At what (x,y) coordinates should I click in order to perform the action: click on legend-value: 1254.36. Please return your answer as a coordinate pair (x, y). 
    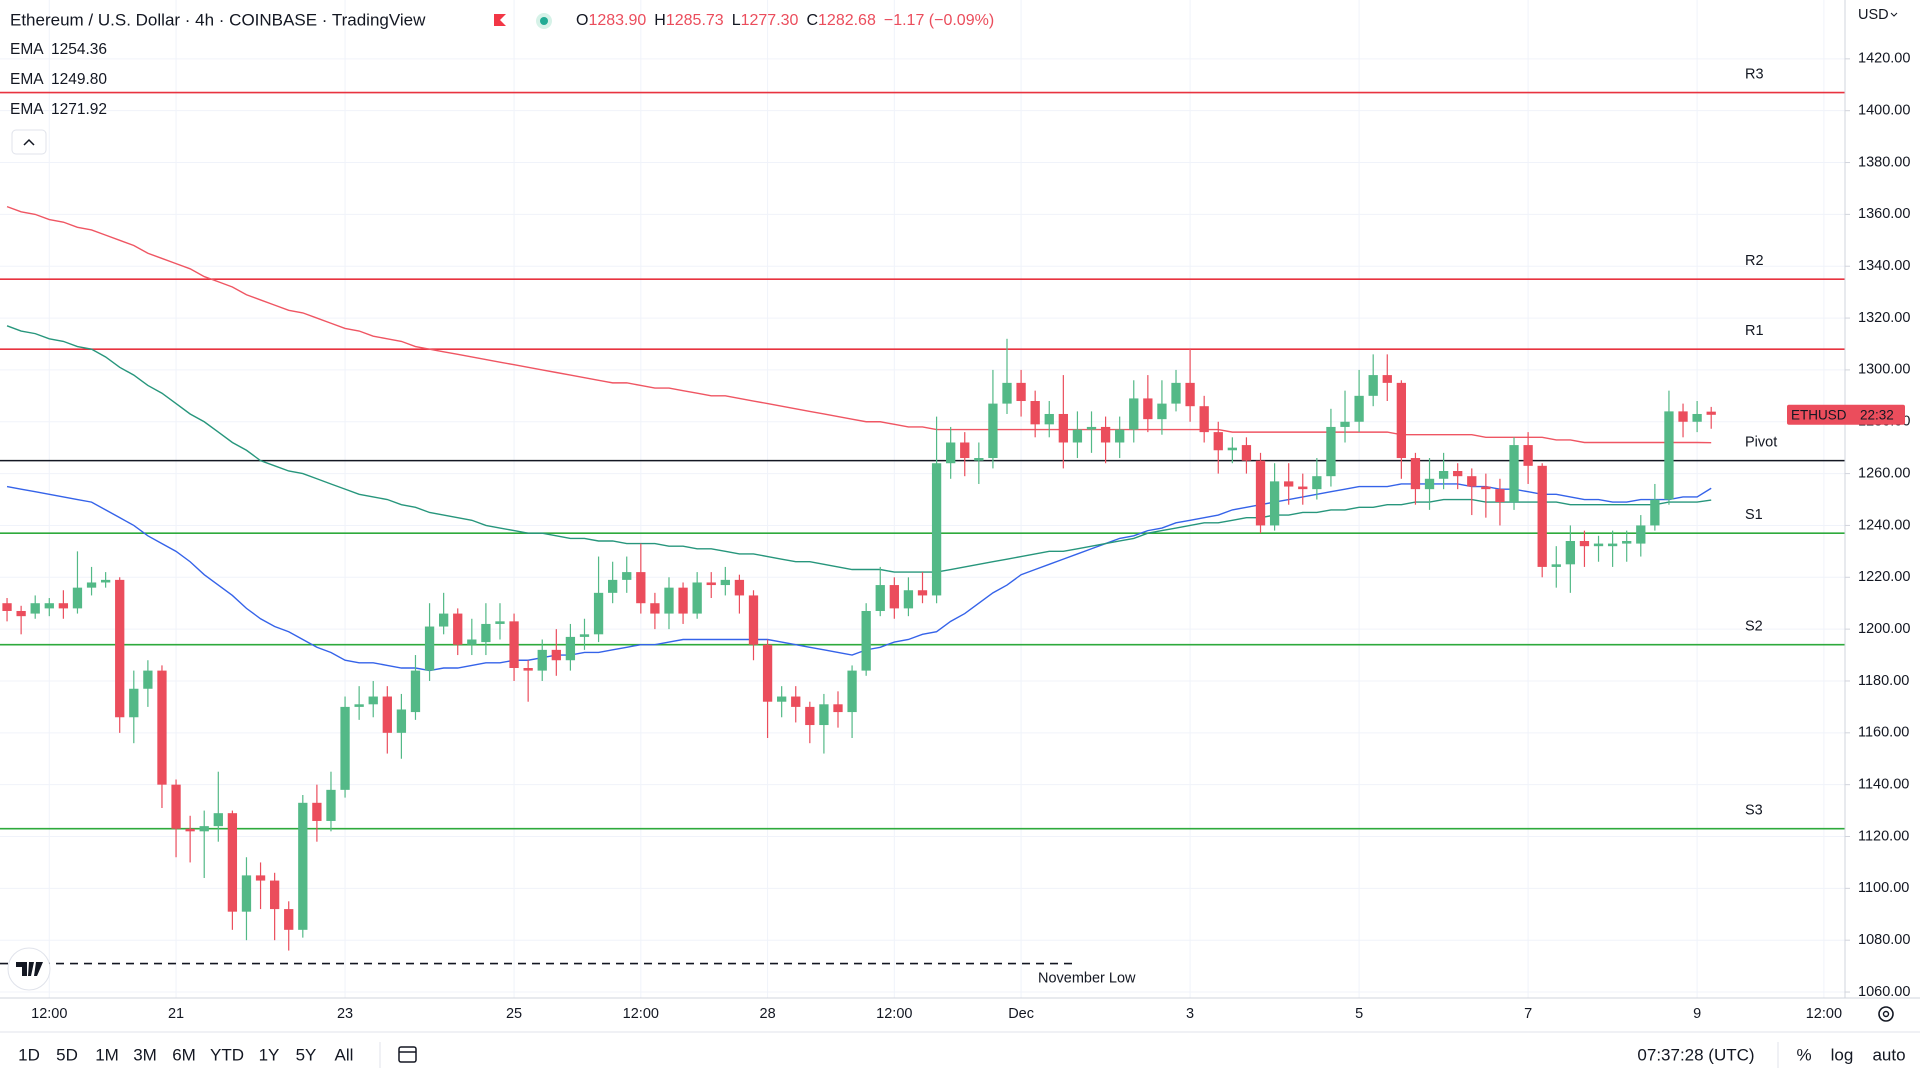
    Looking at the image, I should click on (79, 49).